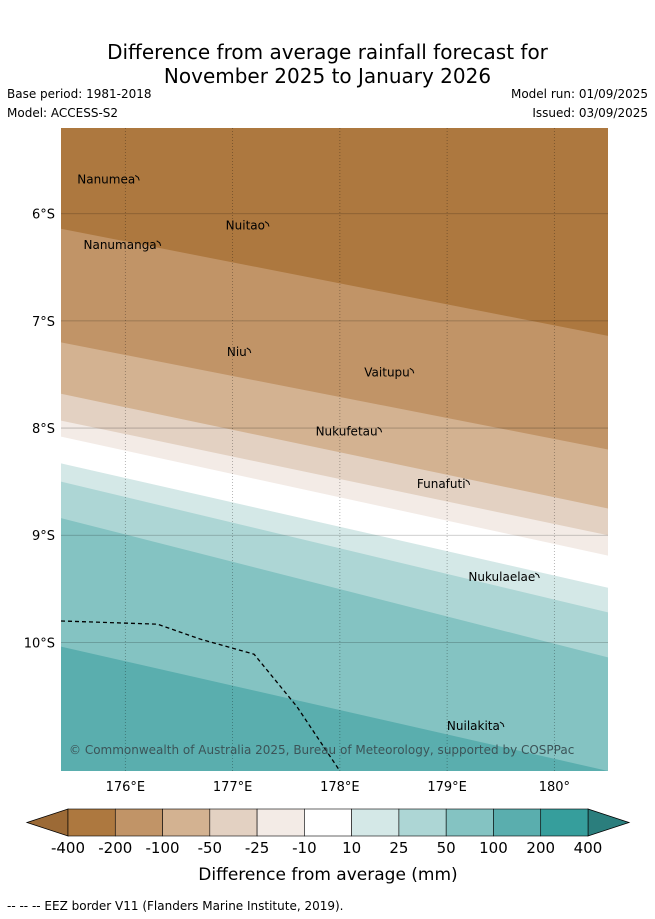  Describe the element at coordinates (210, 848) in the screenshot. I see `colorbar-tick-label: -50` at that location.